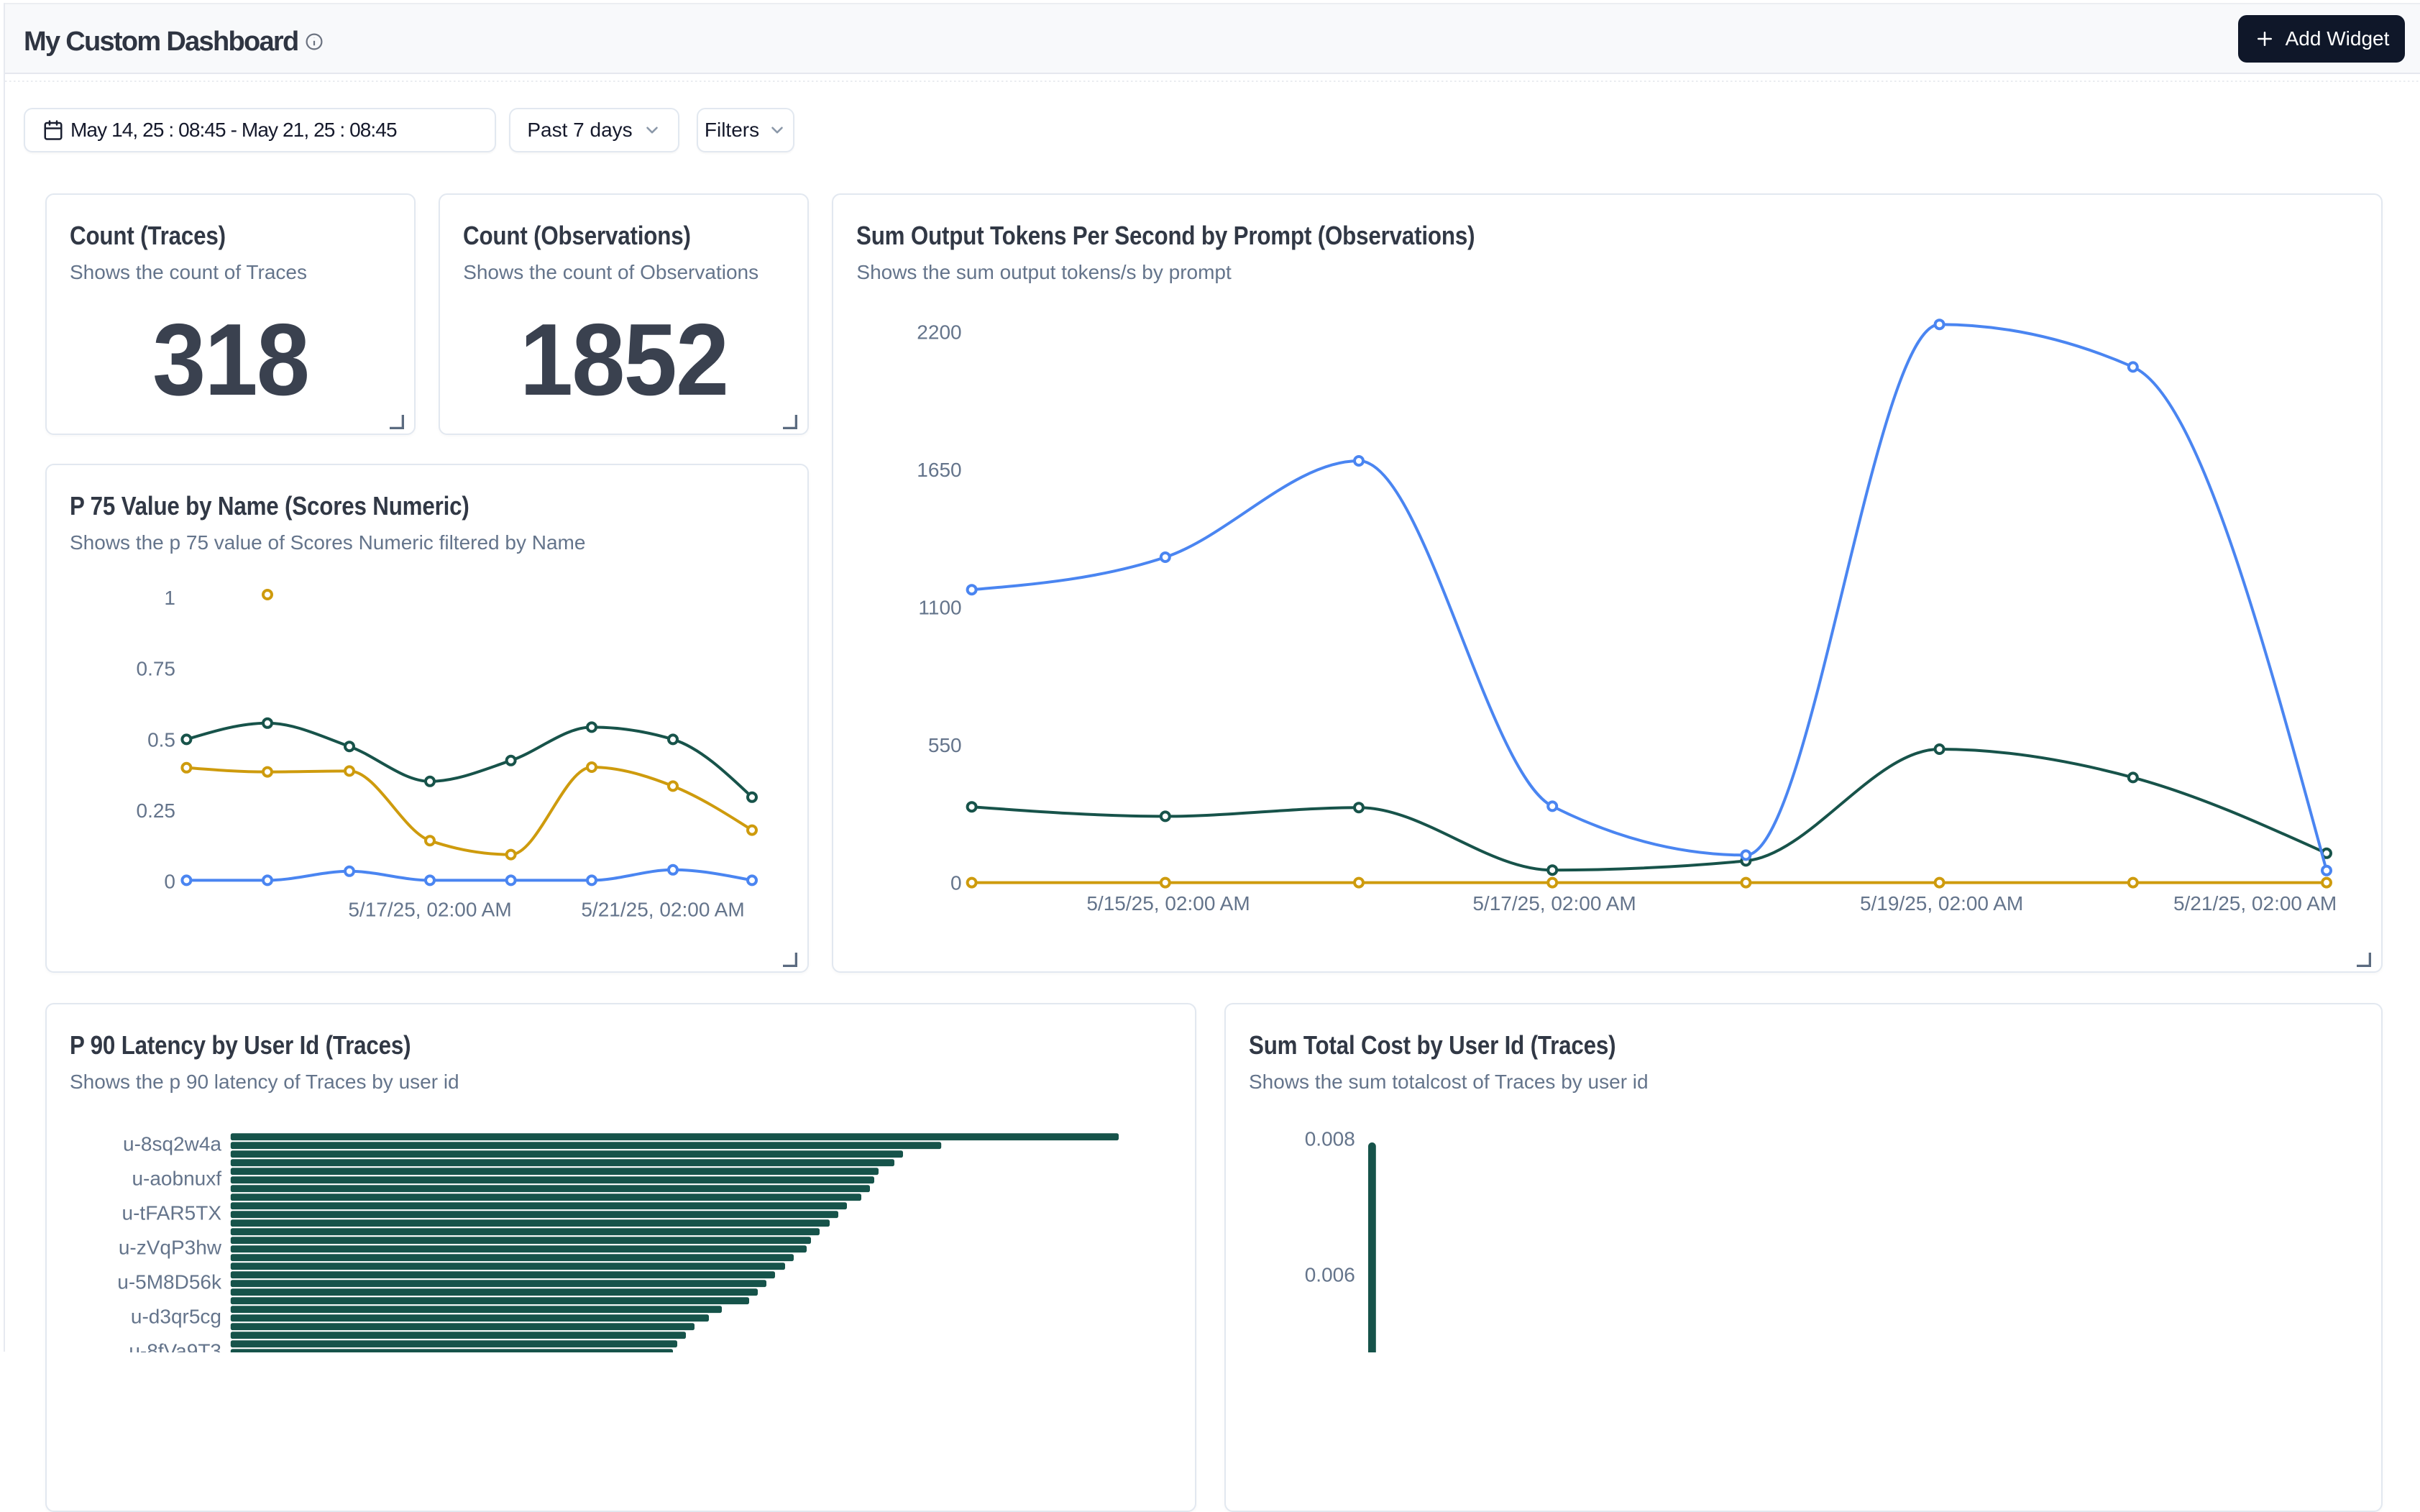 This screenshot has width=2420, height=1512. What do you see at coordinates (176, 1316) in the screenshot?
I see `svg-text: u-d3qr5cg` at bounding box center [176, 1316].